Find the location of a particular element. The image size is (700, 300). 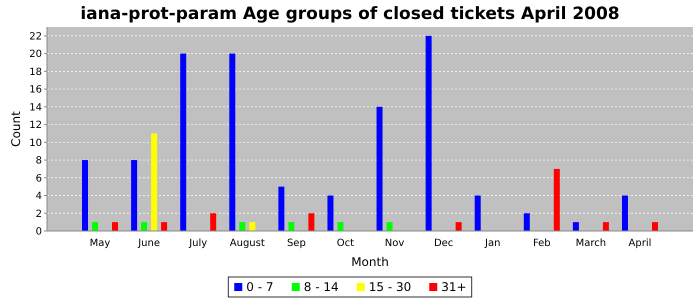

x-tick-label: June is located at coordinates (148, 243).